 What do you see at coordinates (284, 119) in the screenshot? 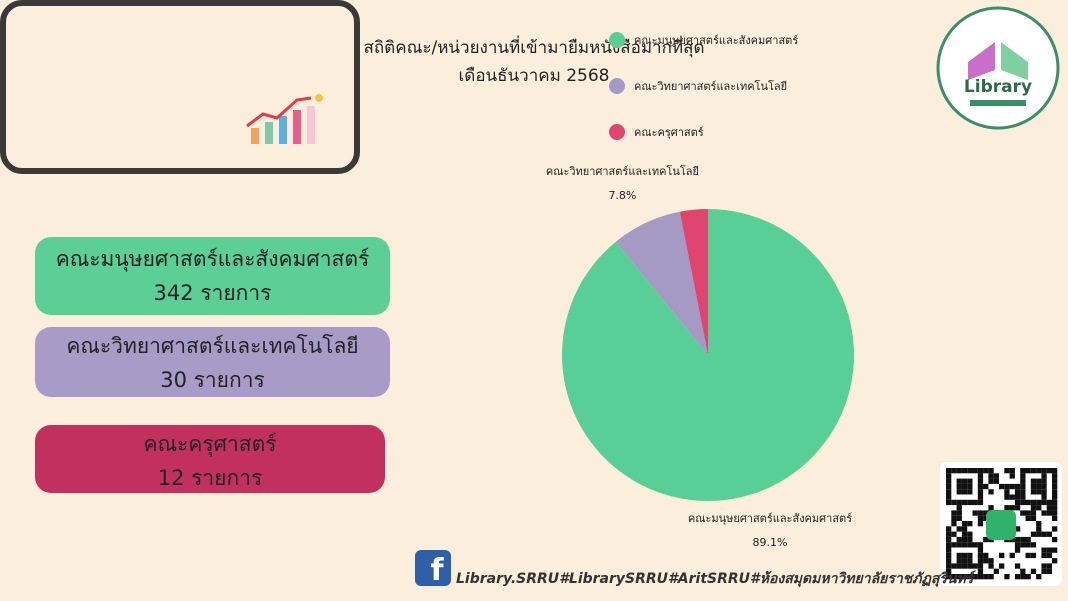
I see `growth-icon` at bounding box center [284, 119].